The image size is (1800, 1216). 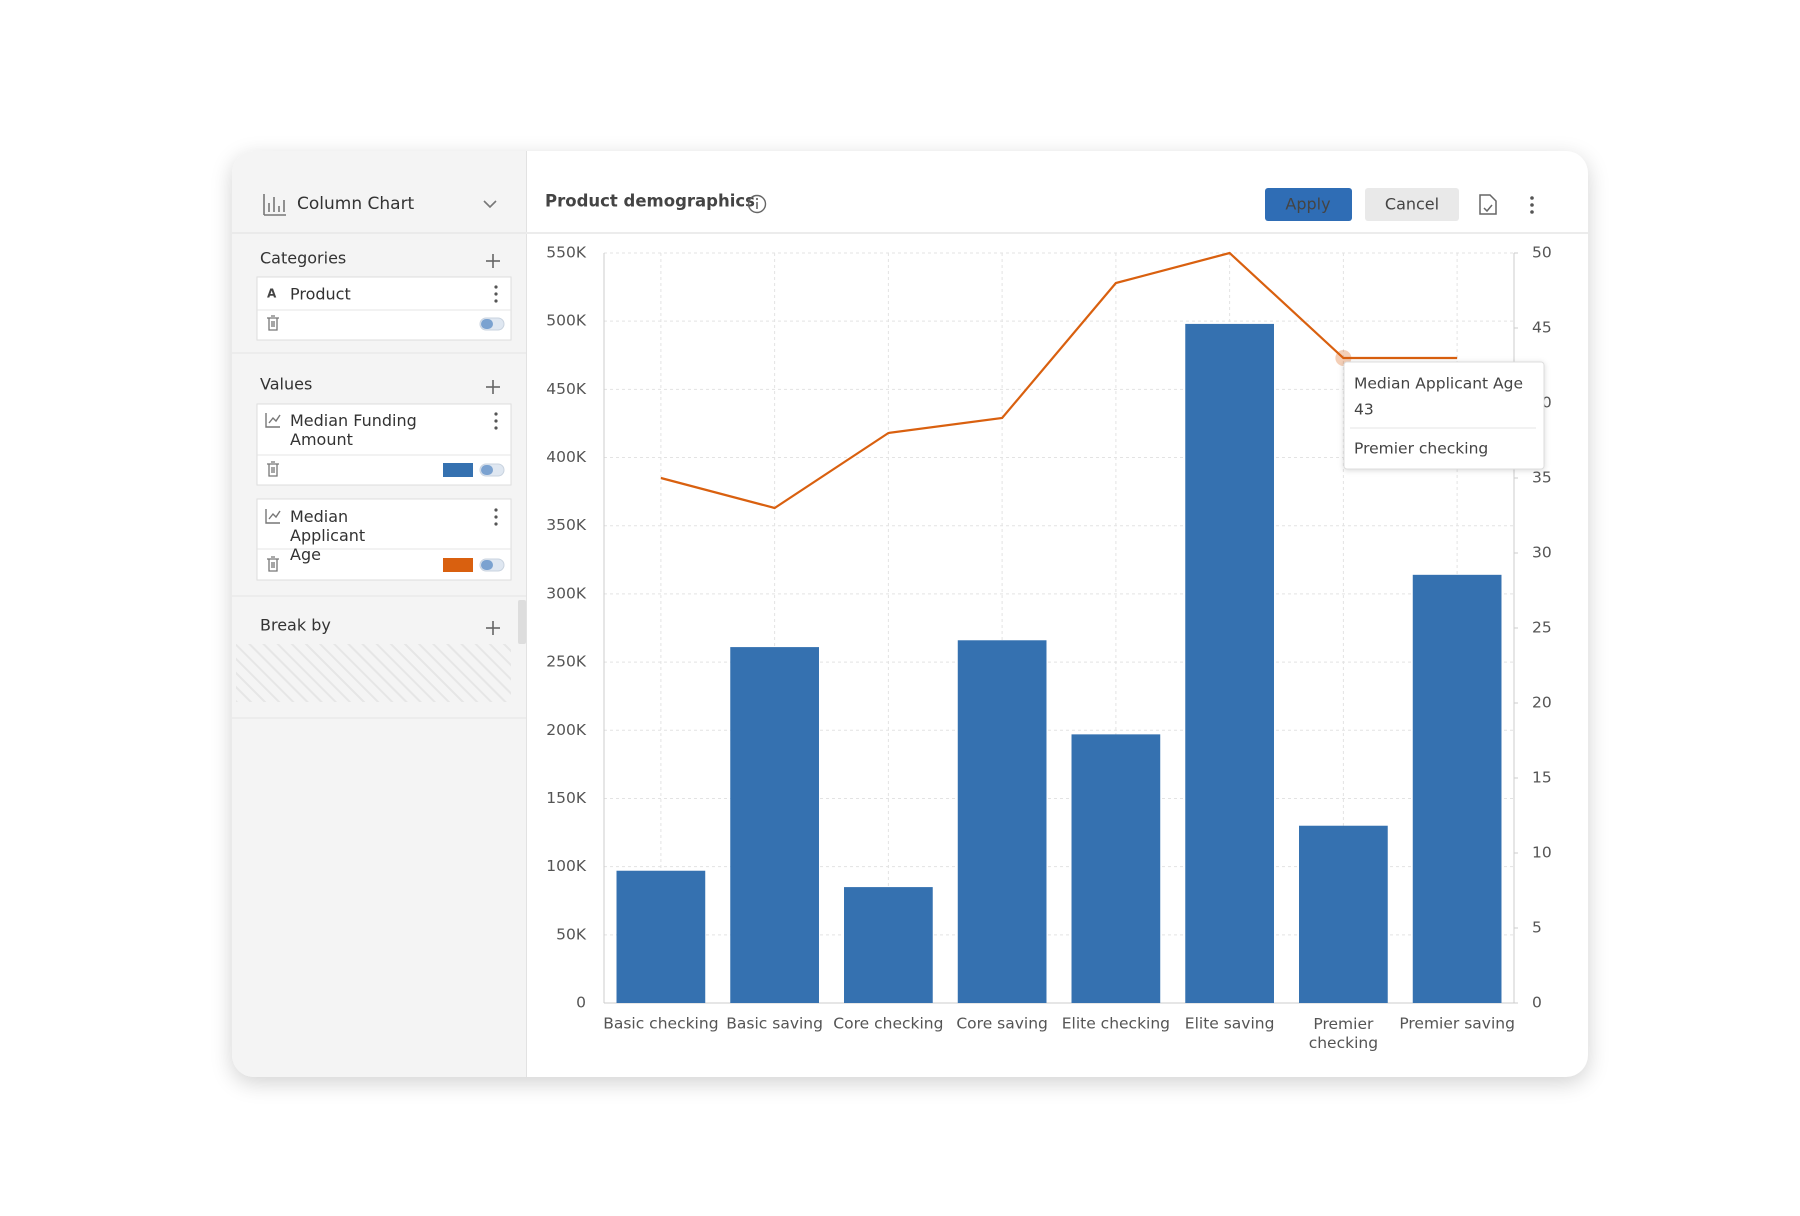 I want to click on section-title: Break by, so click(x=295, y=625).